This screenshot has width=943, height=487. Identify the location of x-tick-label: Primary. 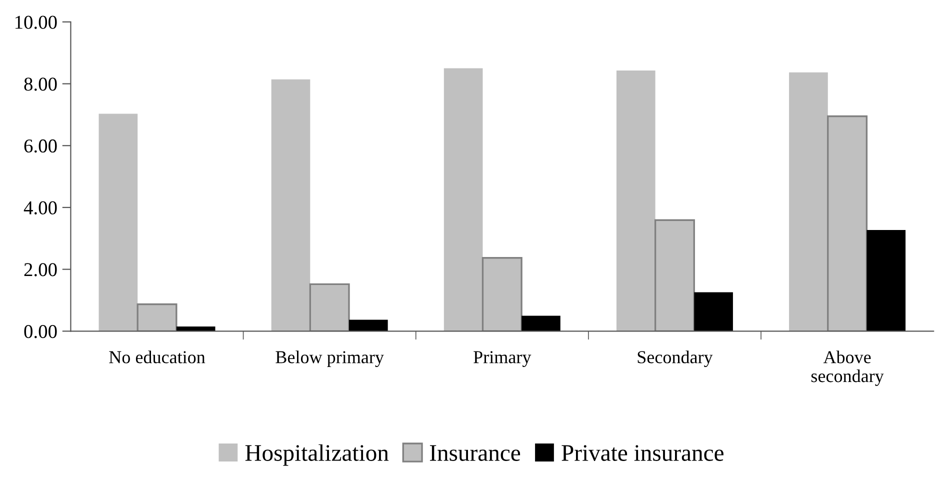
(503, 359).